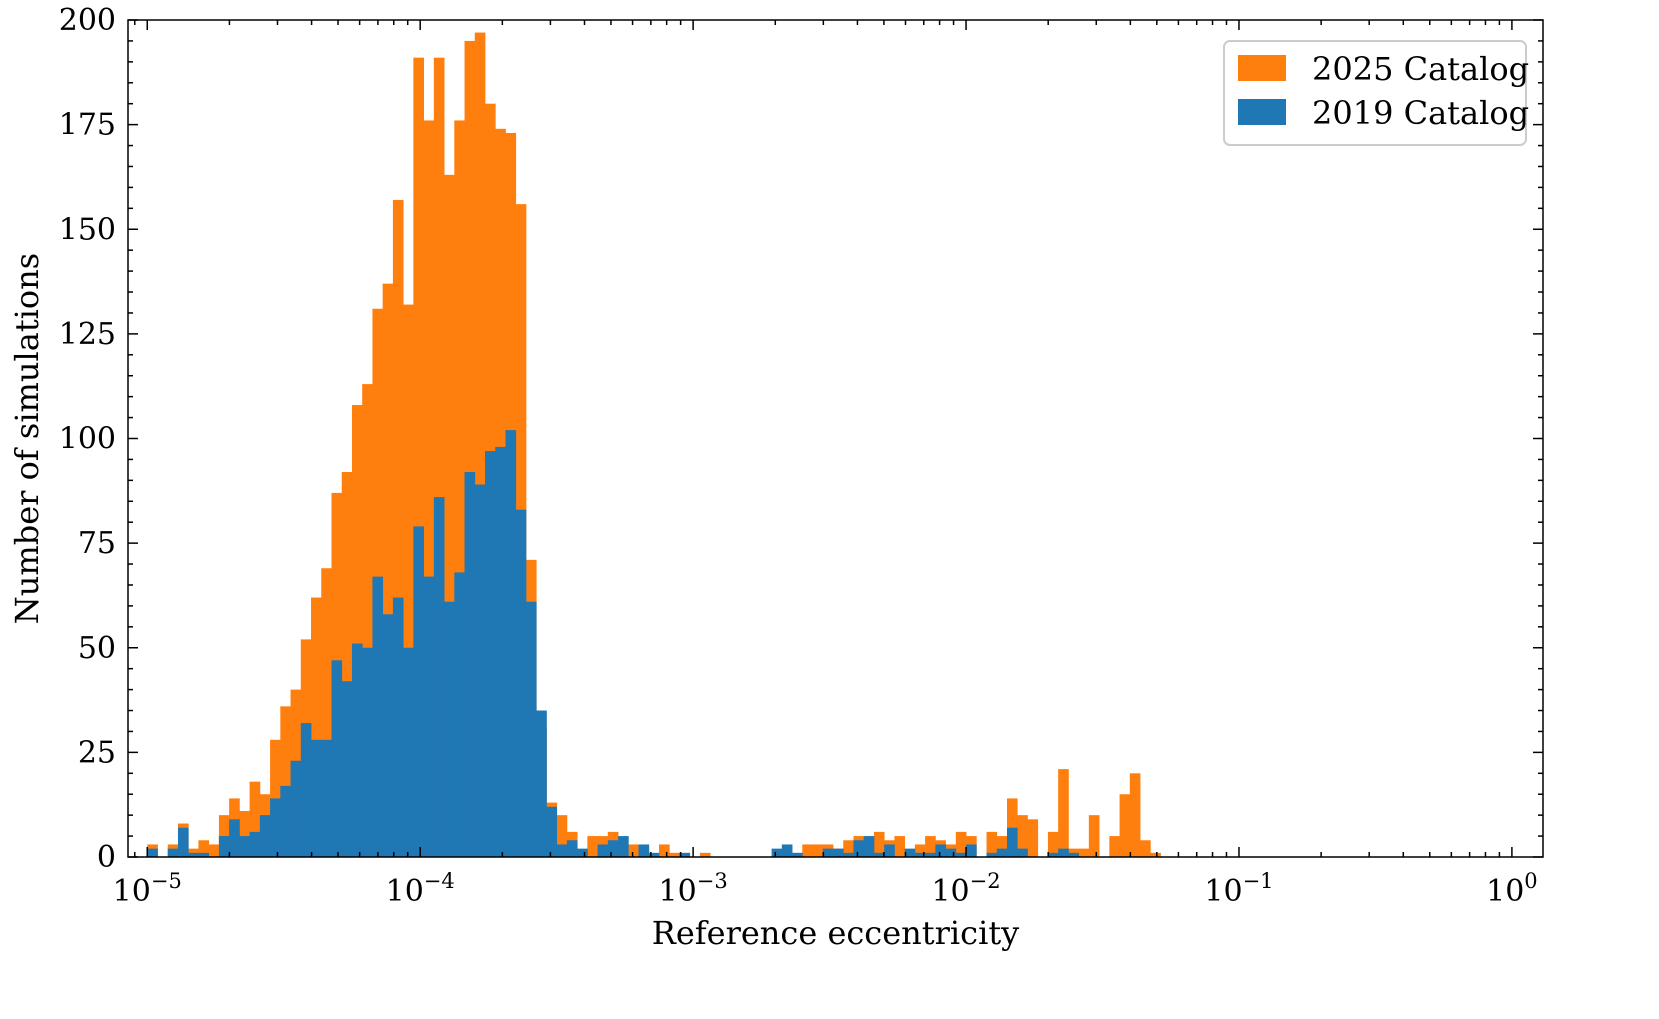 This screenshot has height=1019, width=1659. Describe the element at coordinates (27, 438) in the screenshot. I see `y-axis-label: Number of simulations` at that location.